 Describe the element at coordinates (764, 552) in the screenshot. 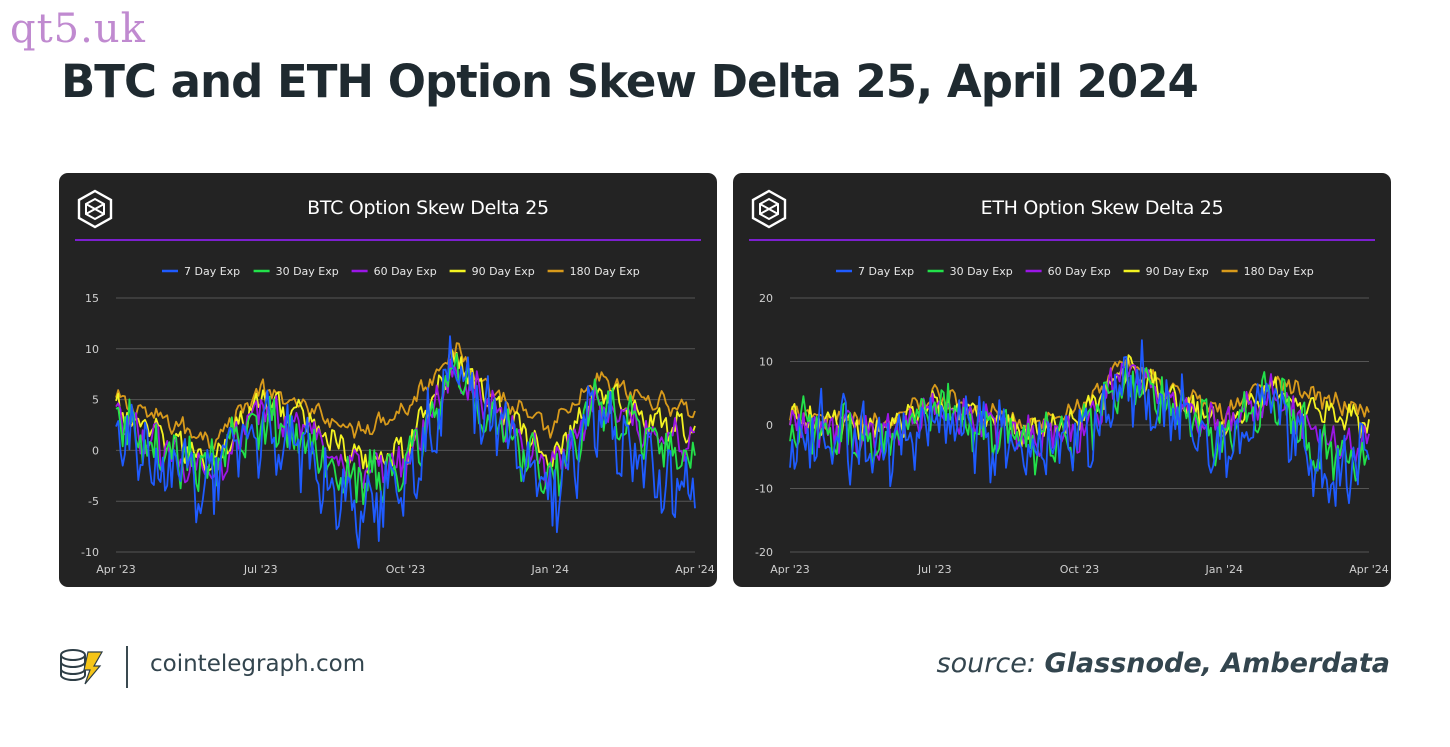

I see `y-tick-label: -20` at that location.